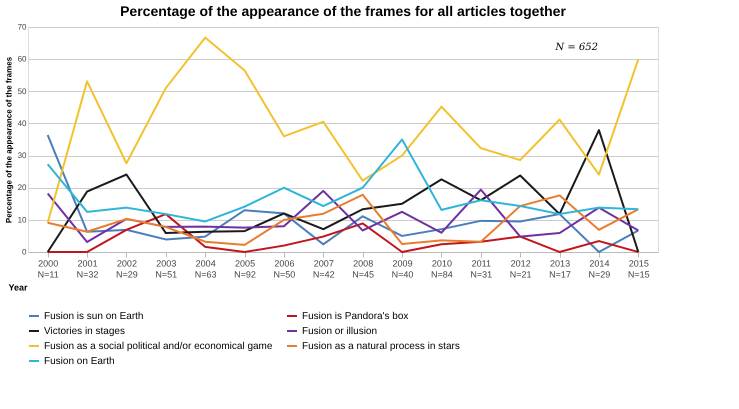 The height and width of the screenshot is (409, 739). I want to click on x-tick-label: 2009 N=40, so click(403, 269).